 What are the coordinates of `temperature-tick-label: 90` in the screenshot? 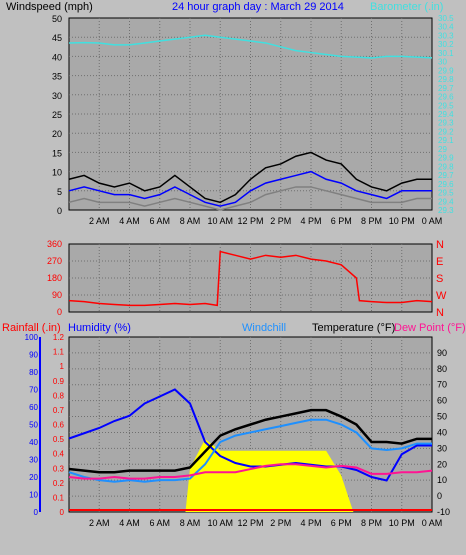 It's located at (442, 353).